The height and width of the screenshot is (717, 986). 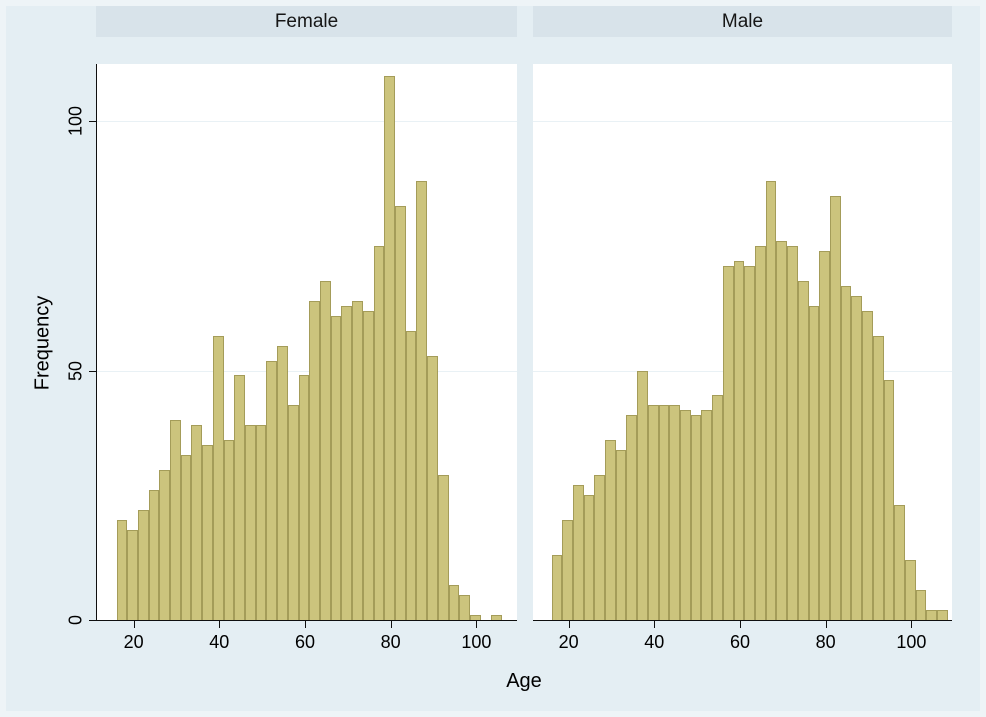 I want to click on y-axis-line, so click(x=96, y=342).